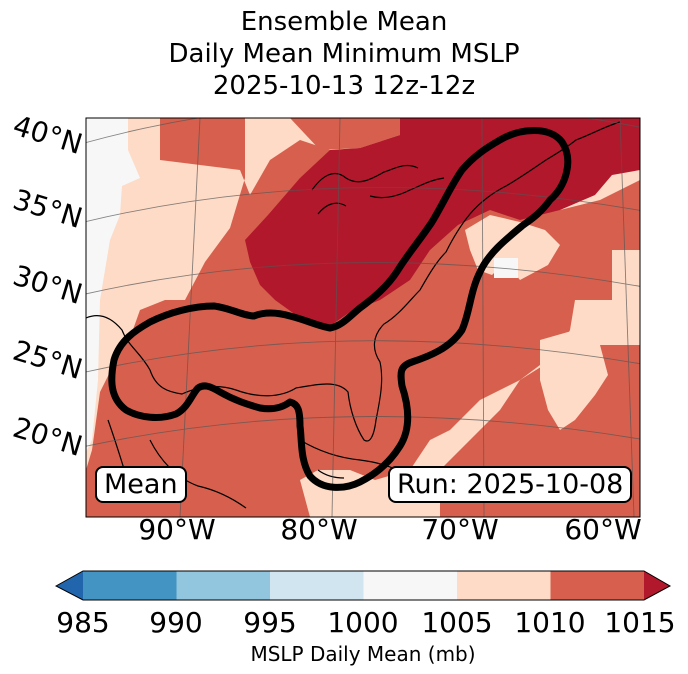  Describe the element at coordinates (270, 622) in the screenshot. I see `colorbar-tick-995: 995` at that location.